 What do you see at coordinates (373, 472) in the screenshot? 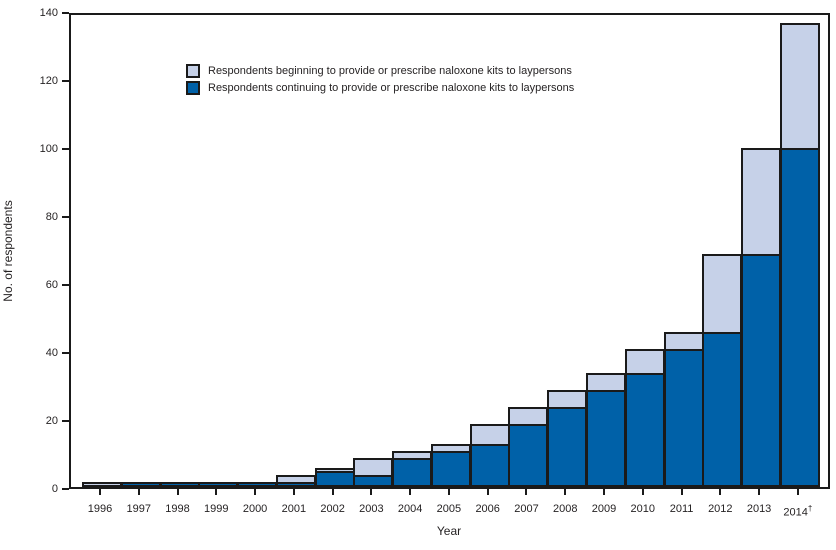
I see `bar-2003` at bounding box center [373, 472].